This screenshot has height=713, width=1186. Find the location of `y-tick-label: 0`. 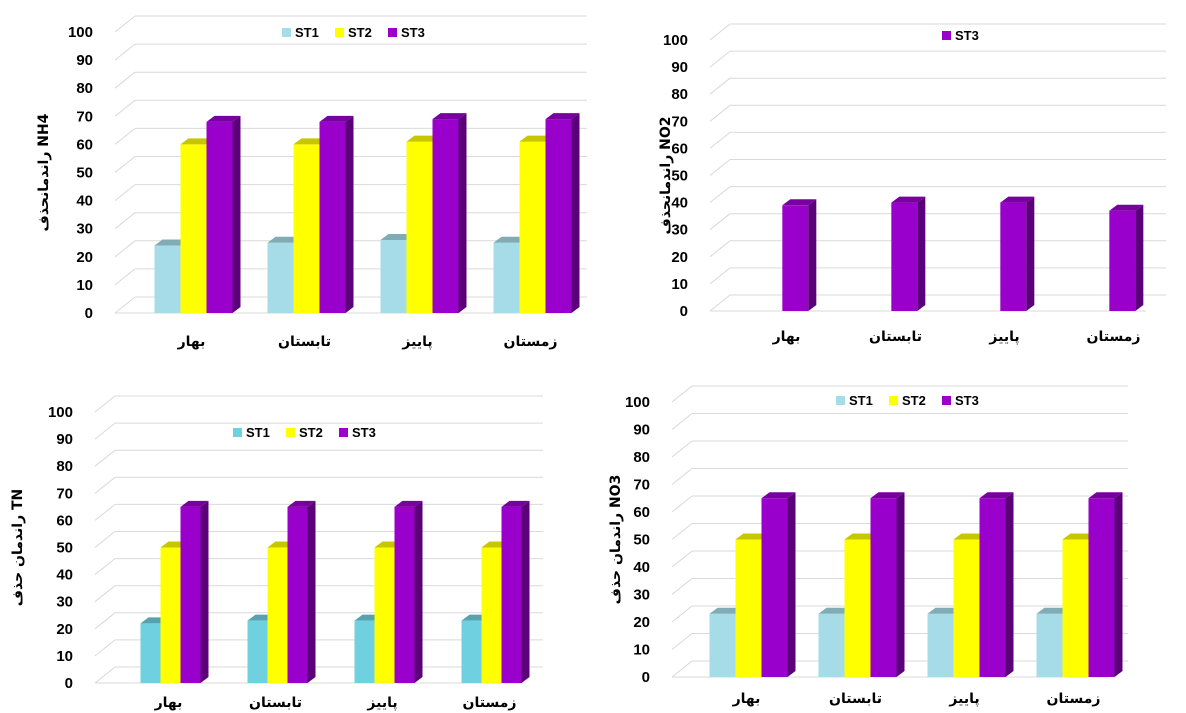

y-tick-label: 0 is located at coordinates (684, 311).